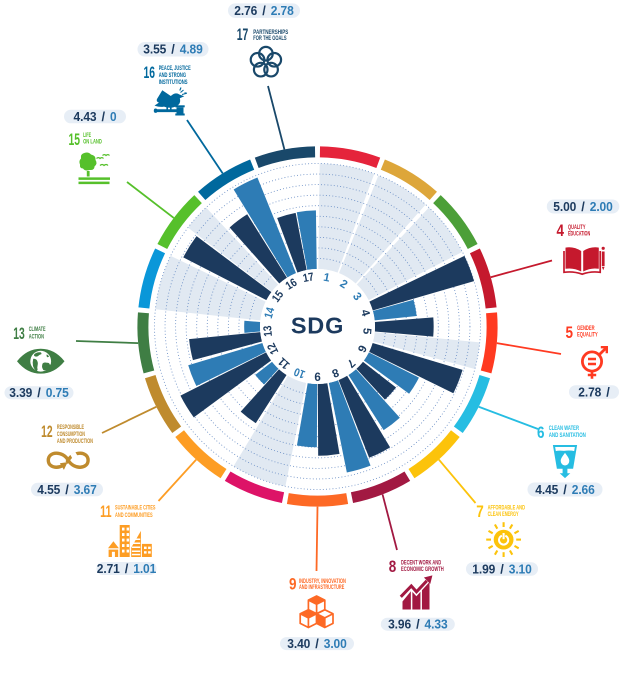 The width and height of the screenshot is (631, 689). Describe the element at coordinates (503, 515) in the screenshot. I see `svg-text: CLEAN ENERGY` at that location.